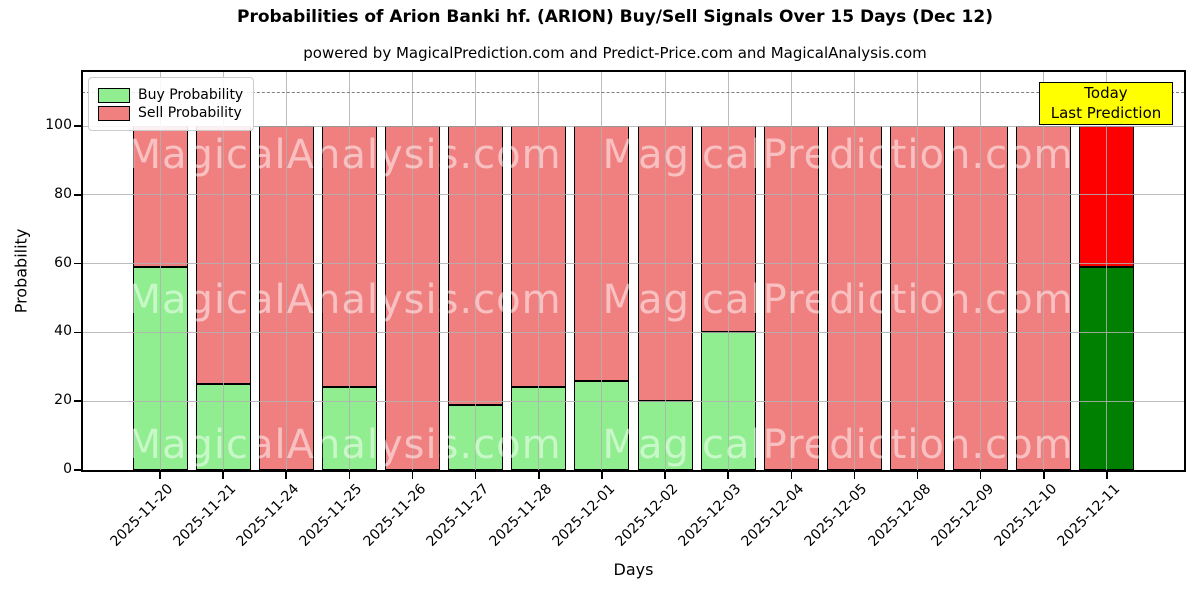 The width and height of the screenshot is (1200, 600). Describe the element at coordinates (63, 331) in the screenshot. I see `y-tick-label: 40` at that location.